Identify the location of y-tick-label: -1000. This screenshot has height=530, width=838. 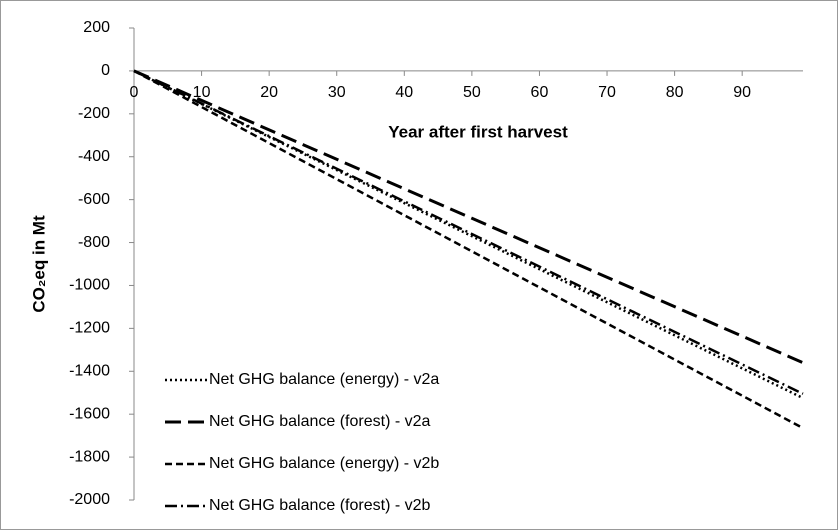
(89, 285).